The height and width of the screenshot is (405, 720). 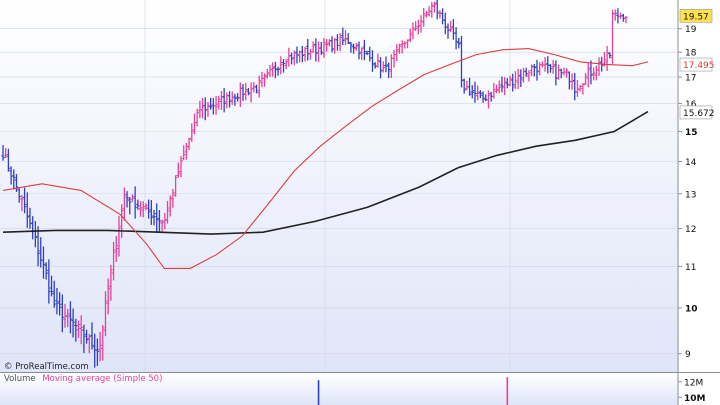 I want to click on y-tick-label: 12, so click(x=690, y=230).